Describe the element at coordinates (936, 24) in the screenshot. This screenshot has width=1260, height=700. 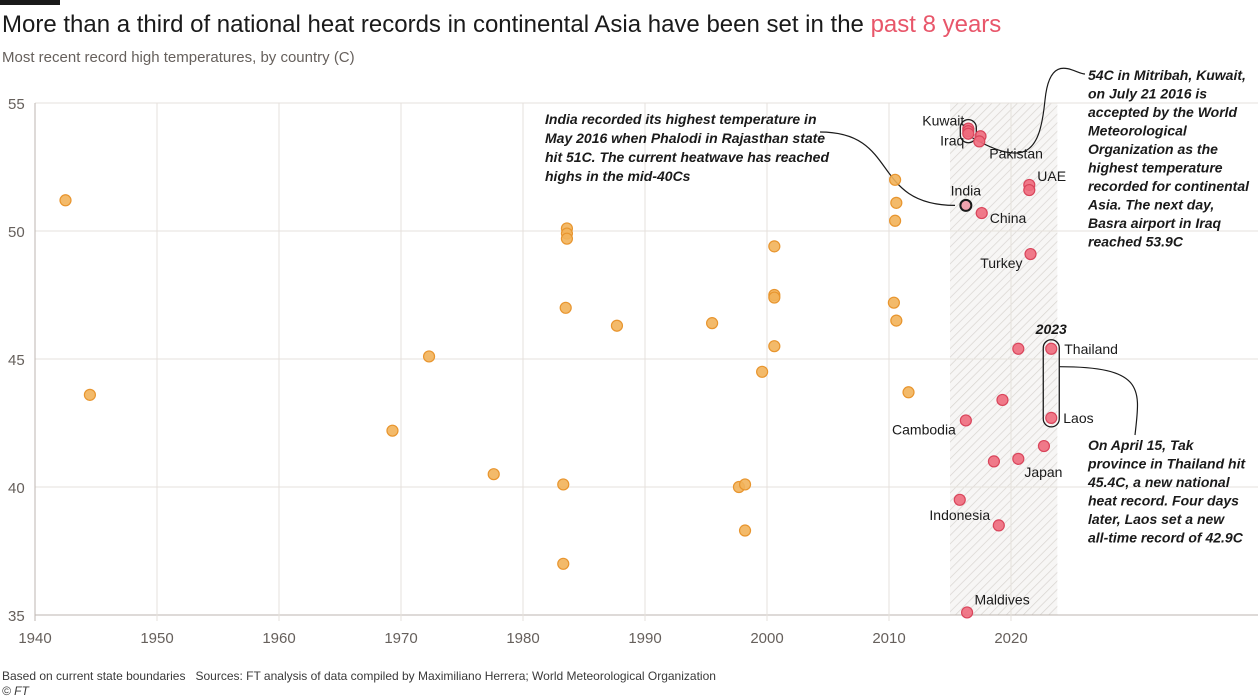
I see `title-highlight-text: past 8 years` at that location.